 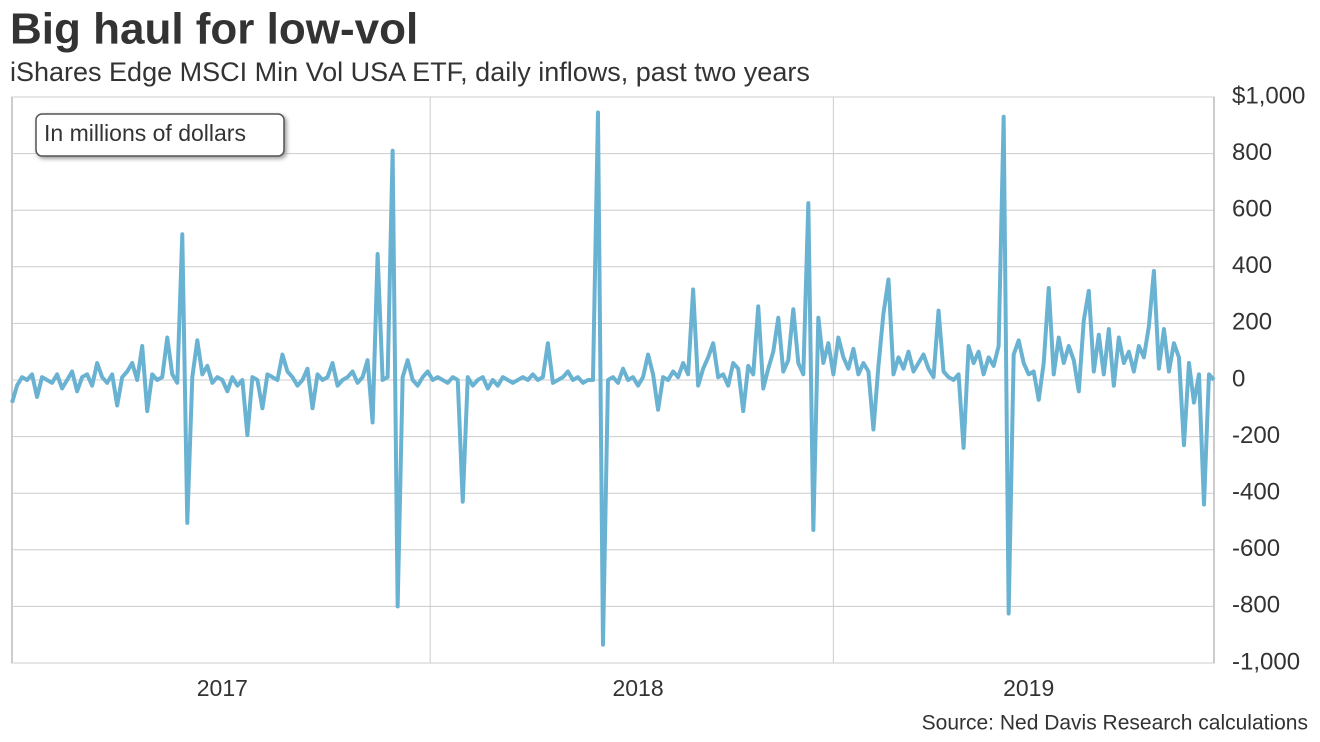 I want to click on y-tick-label: -800, so click(x=1256, y=605).